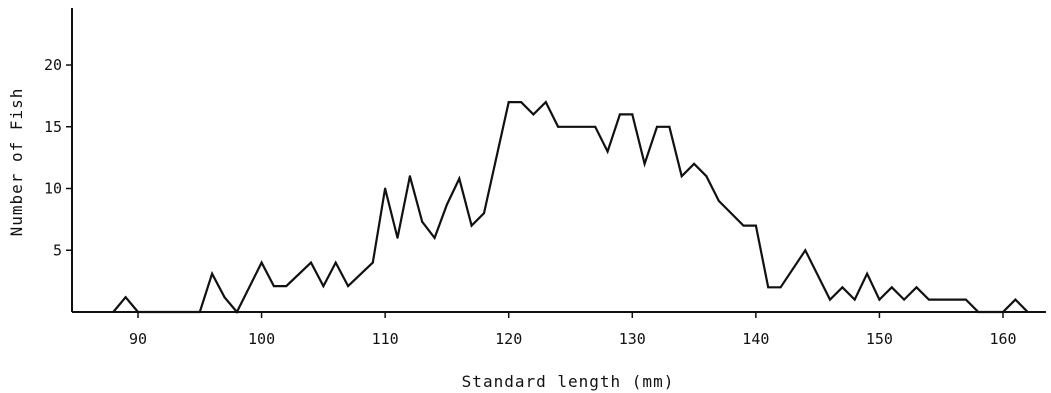 The width and height of the screenshot is (1051, 393). What do you see at coordinates (879, 339) in the screenshot?
I see `x-tick-label: 150` at bounding box center [879, 339].